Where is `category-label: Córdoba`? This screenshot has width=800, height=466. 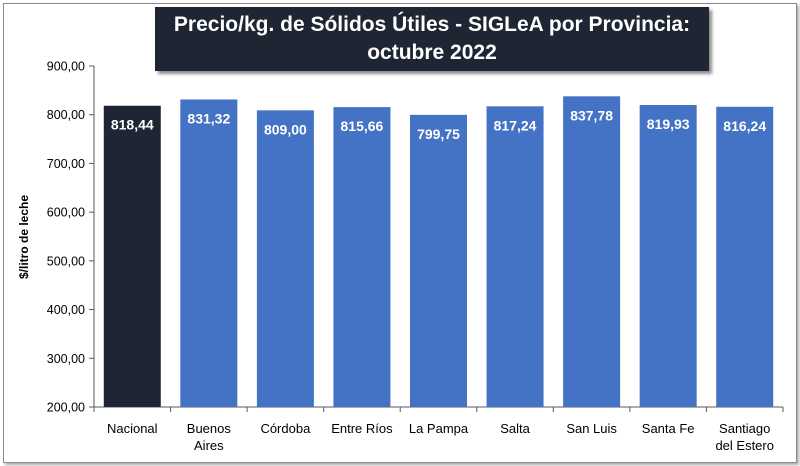
category-label: Córdoba is located at coordinates (285, 428).